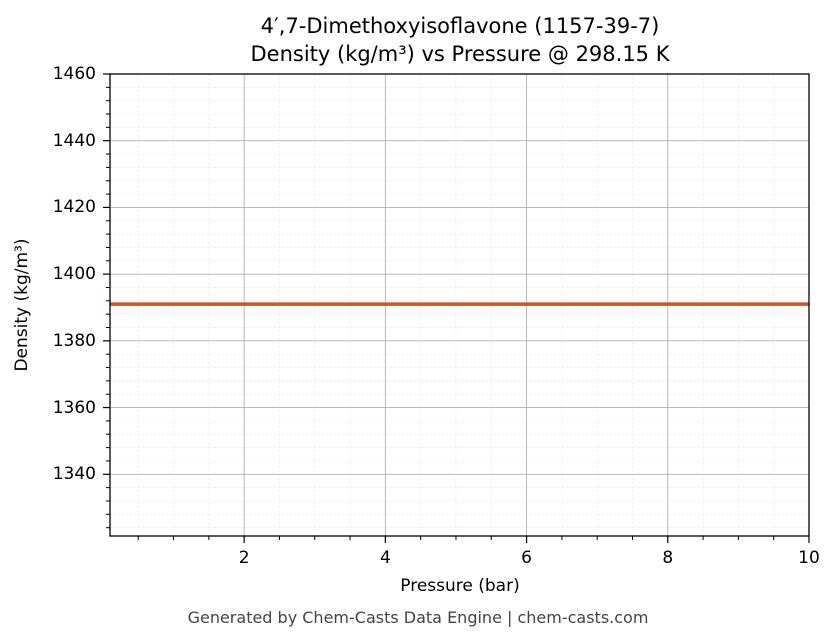  I want to click on y-tick-label: 1360, so click(74, 407).